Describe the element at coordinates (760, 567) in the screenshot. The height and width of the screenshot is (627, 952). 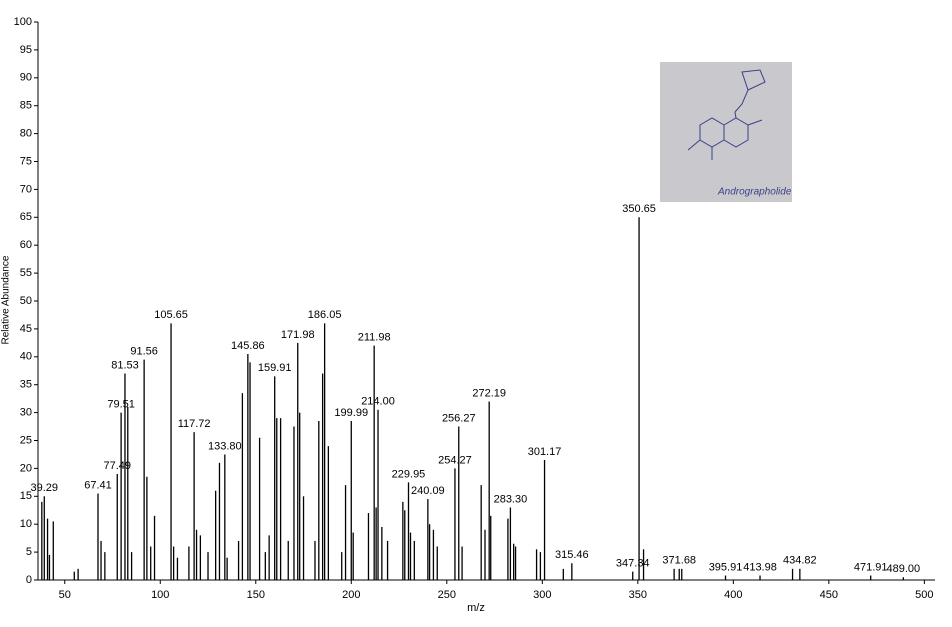
I see `peak-label: 413.98` at that location.